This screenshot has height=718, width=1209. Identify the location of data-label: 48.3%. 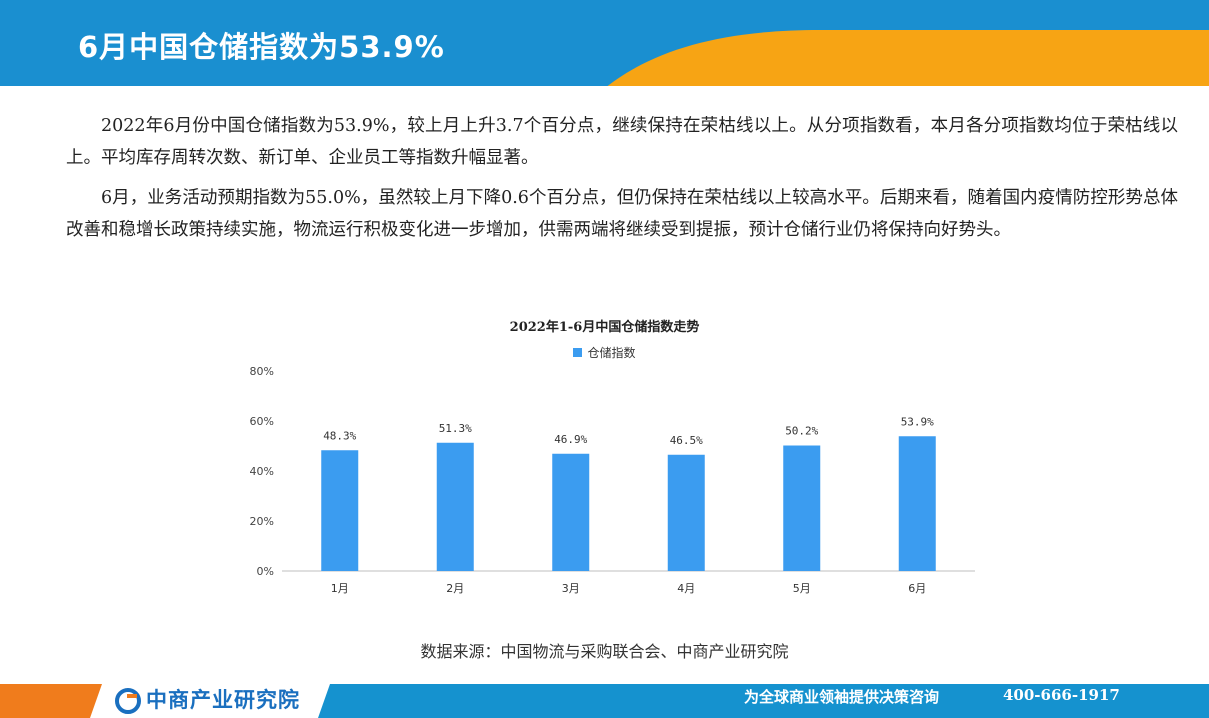
(339, 435).